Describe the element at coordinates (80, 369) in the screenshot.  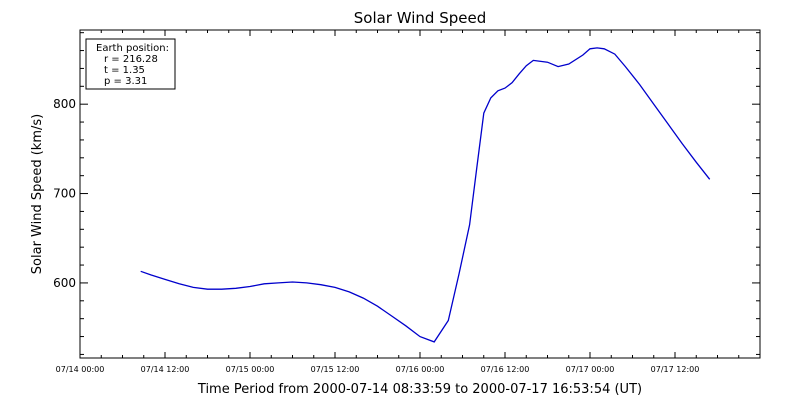
I see `x-tick-label: 07/14 00:00` at that location.